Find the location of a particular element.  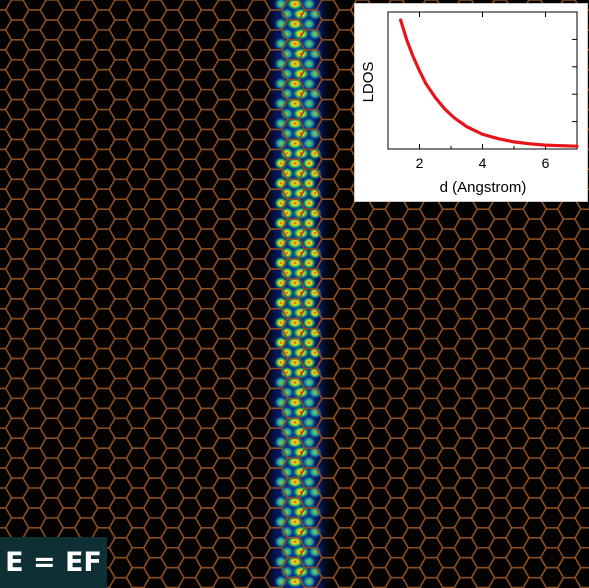

x-tick-label: 6 is located at coordinates (546, 163).